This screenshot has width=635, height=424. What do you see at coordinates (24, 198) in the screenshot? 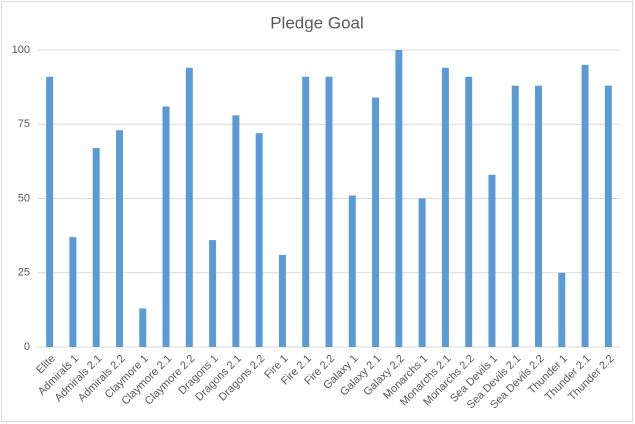
I see `y-tick-label: 50` at bounding box center [24, 198].